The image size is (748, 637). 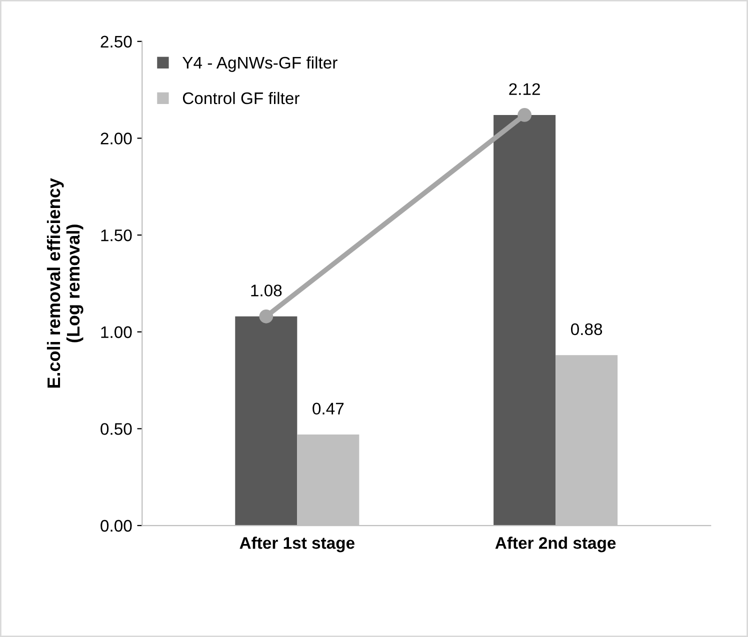 I want to click on legend-label: Control GF filter, so click(x=241, y=98).